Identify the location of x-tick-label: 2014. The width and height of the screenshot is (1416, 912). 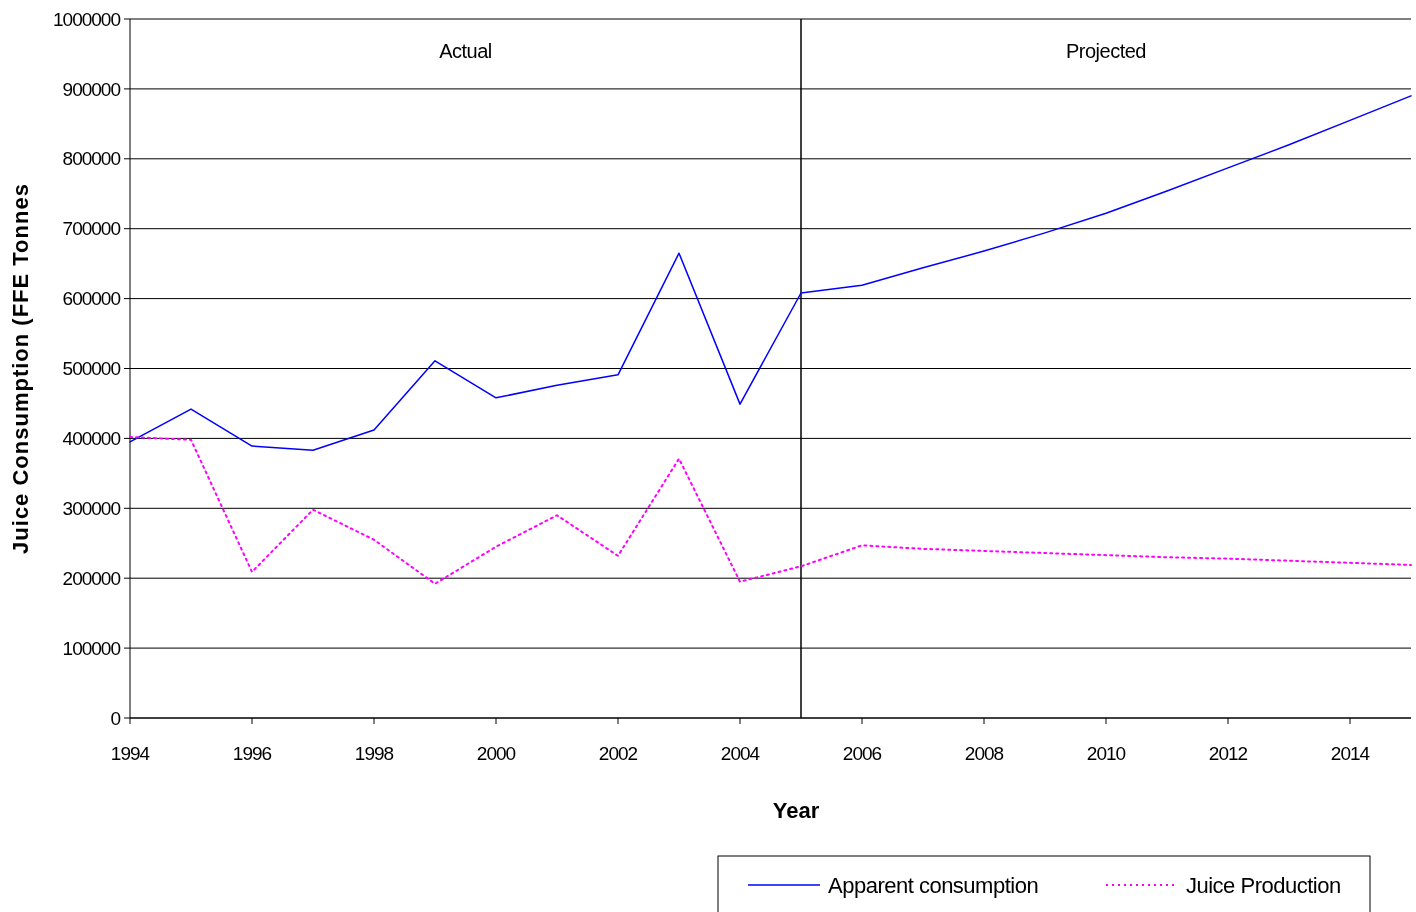
(1350, 753).